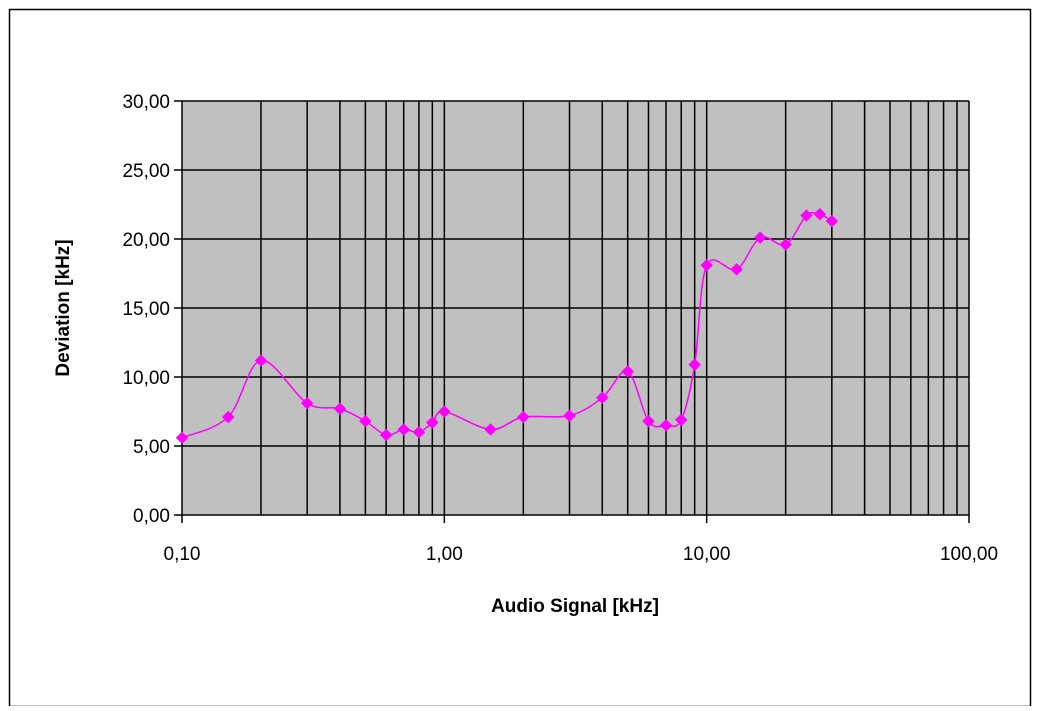 The width and height of the screenshot is (1040, 711). What do you see at coordinates (182, 554) in the screenshot?
I see `x-tick-label: 0,10` at bounding box center [182, 554].